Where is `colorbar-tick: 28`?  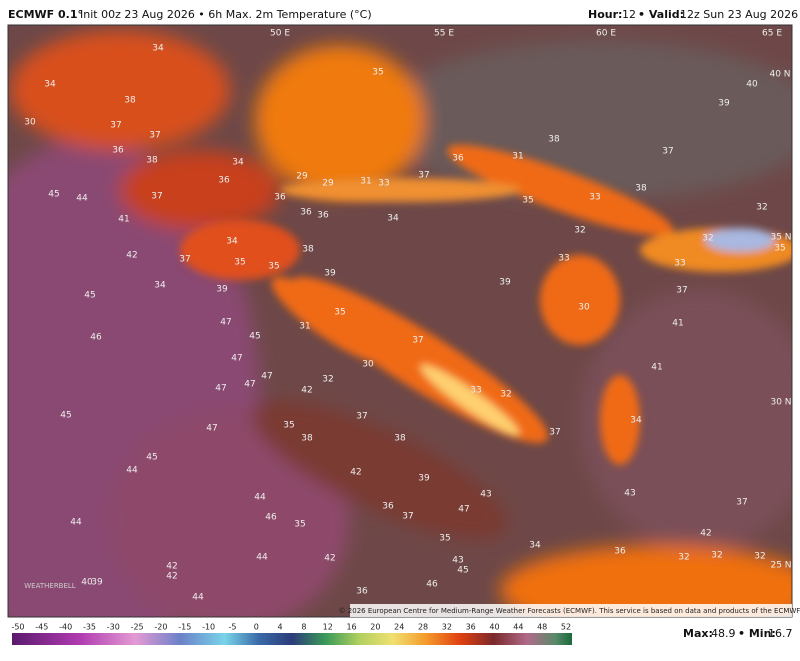
colorbar-tick: 28 is located at coordinates (423, 627).